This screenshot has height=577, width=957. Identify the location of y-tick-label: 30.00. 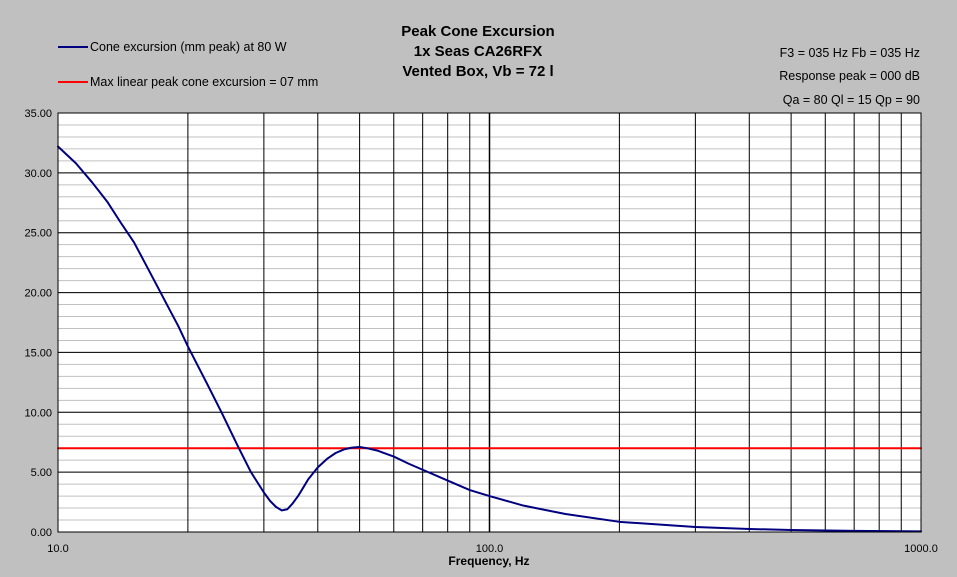
(38, 174).